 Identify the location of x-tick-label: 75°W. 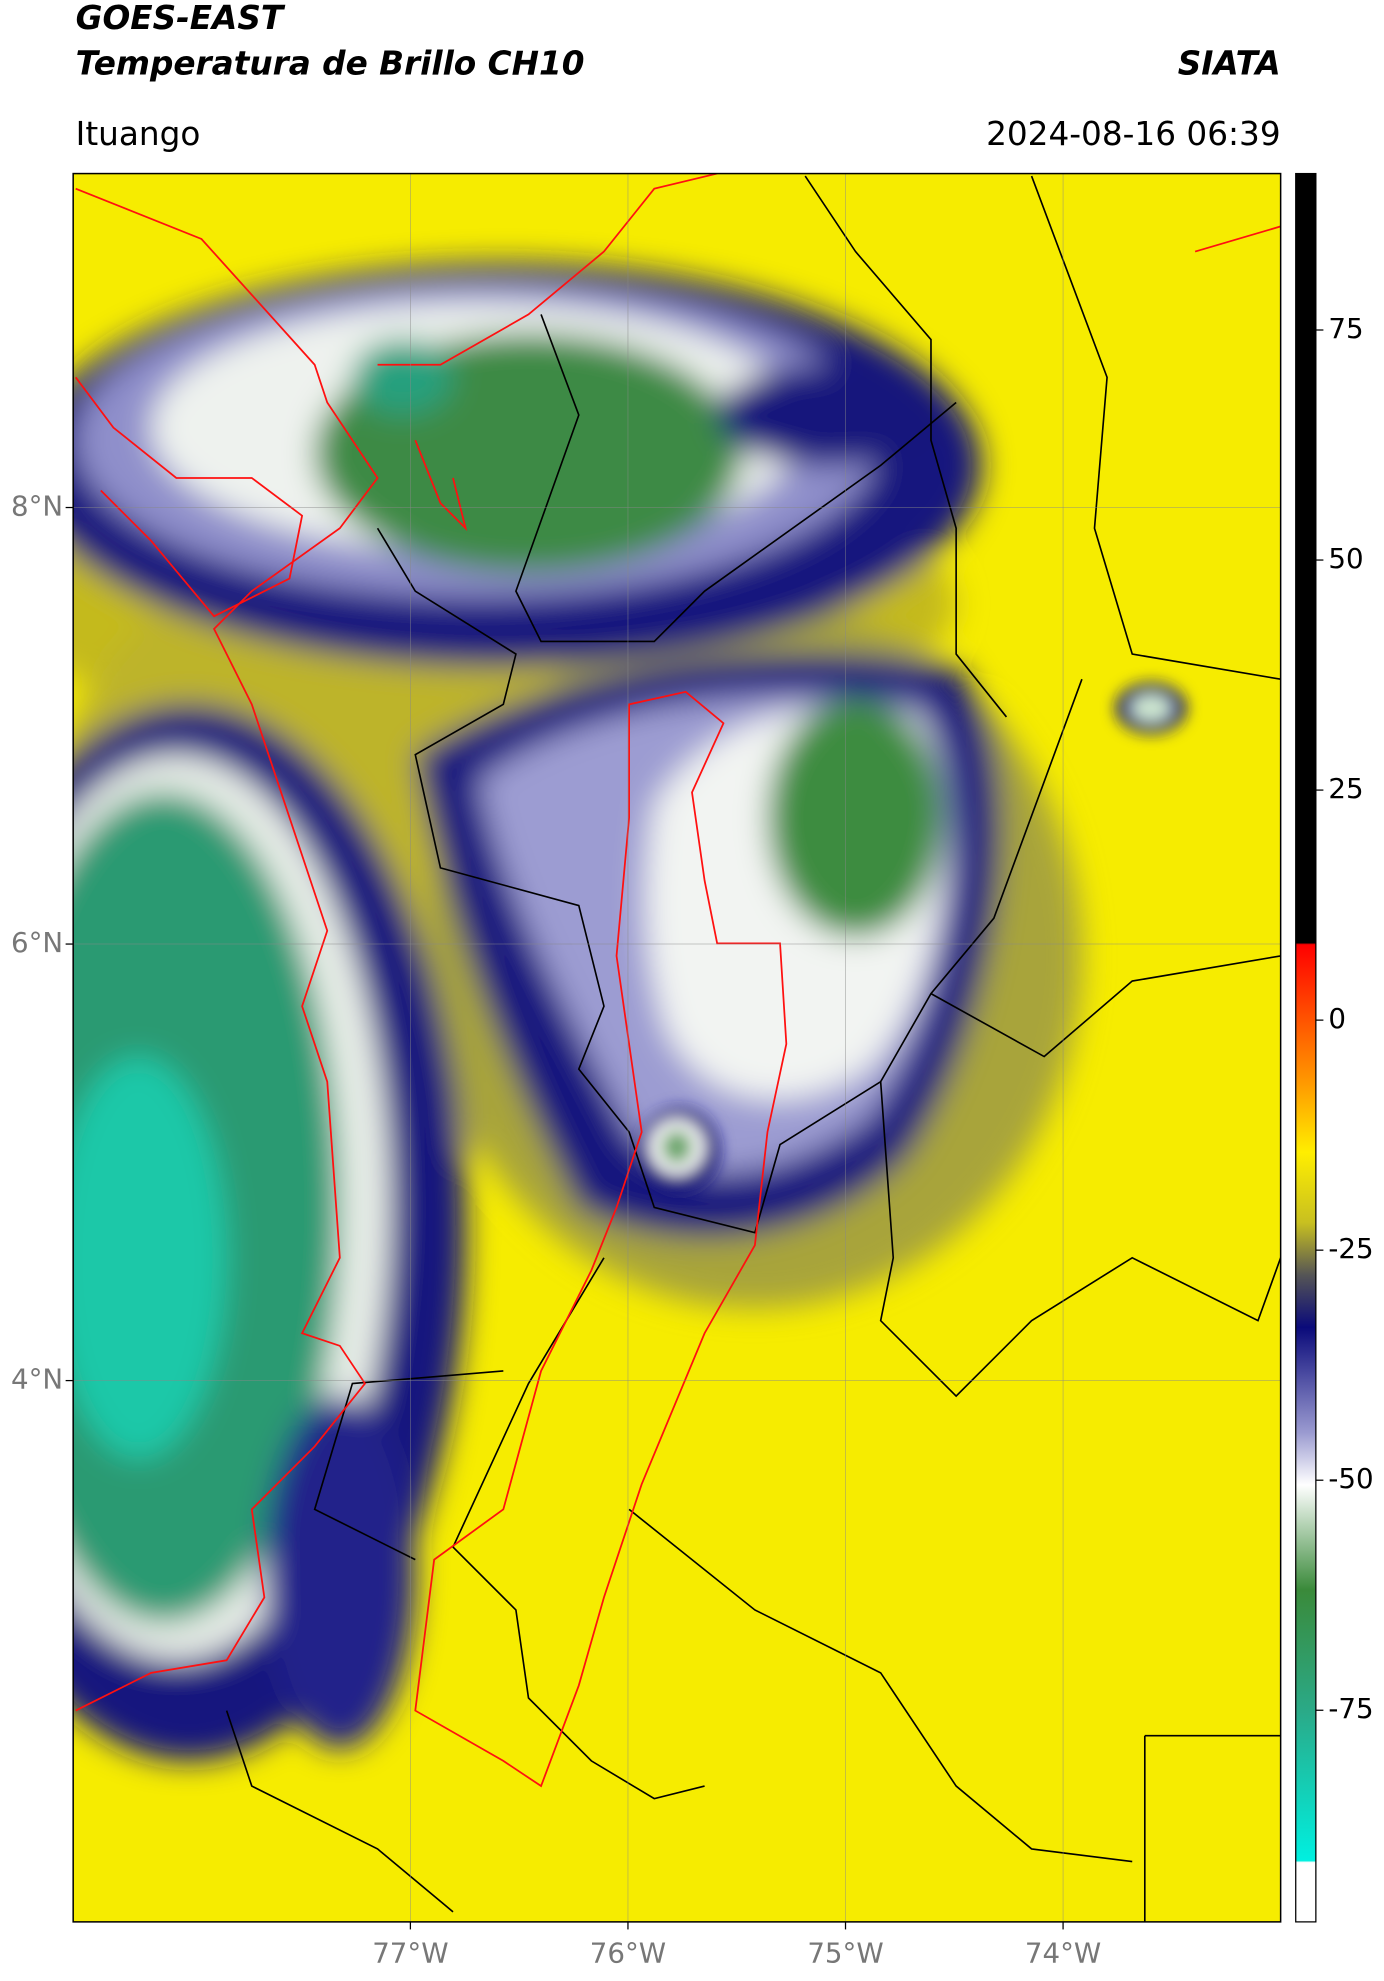
(845, 1953).